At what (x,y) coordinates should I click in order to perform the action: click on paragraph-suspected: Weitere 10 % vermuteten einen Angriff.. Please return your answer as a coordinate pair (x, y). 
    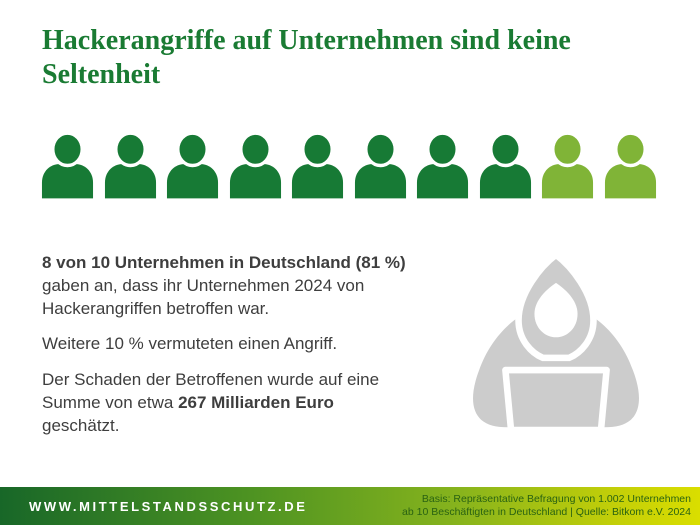
    Looking at the image, I should click on (190, 343).